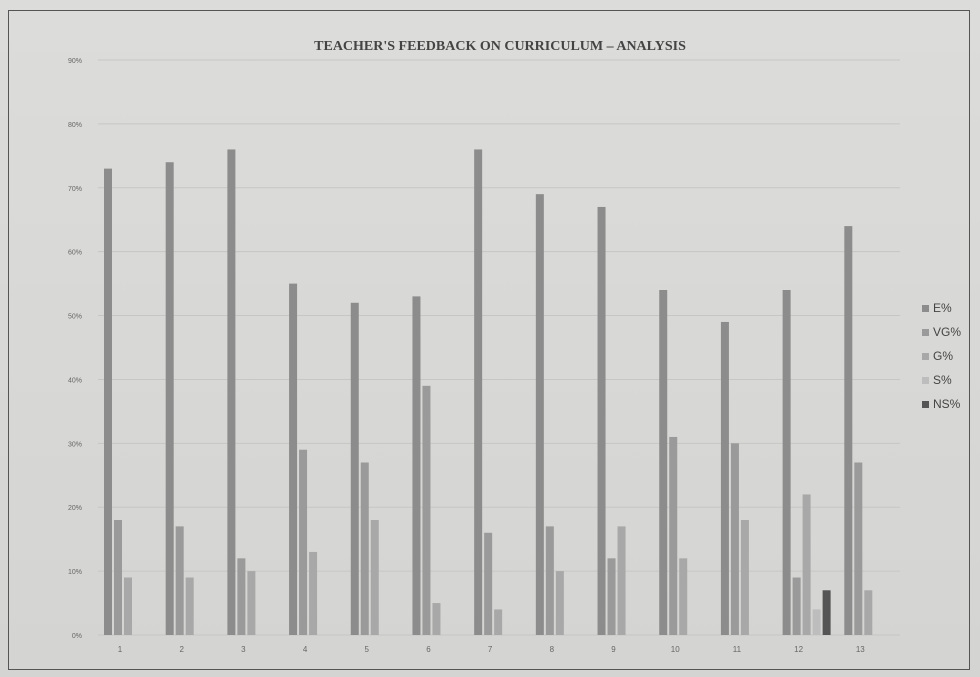 The image size is (980, 677). I want to click on legend-label-s: S%, so click(942, 380).